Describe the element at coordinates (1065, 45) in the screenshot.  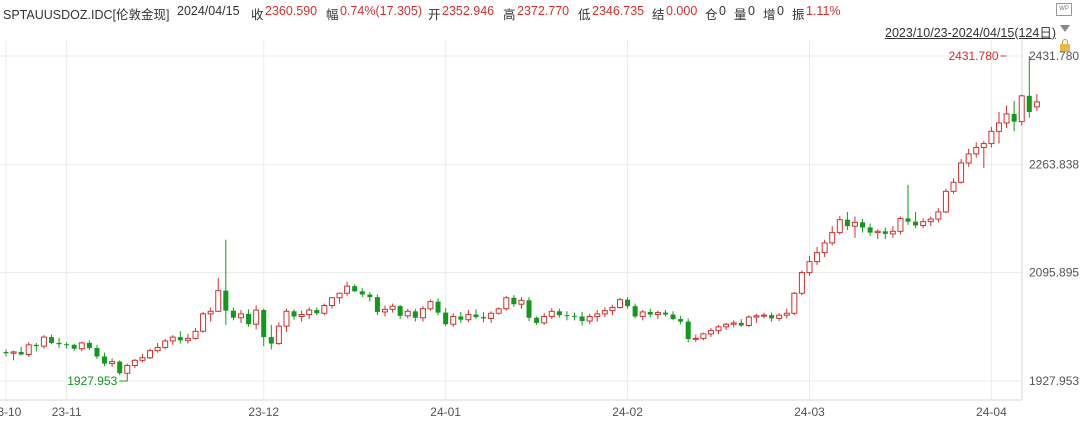
I see `lock-icon` at that location.